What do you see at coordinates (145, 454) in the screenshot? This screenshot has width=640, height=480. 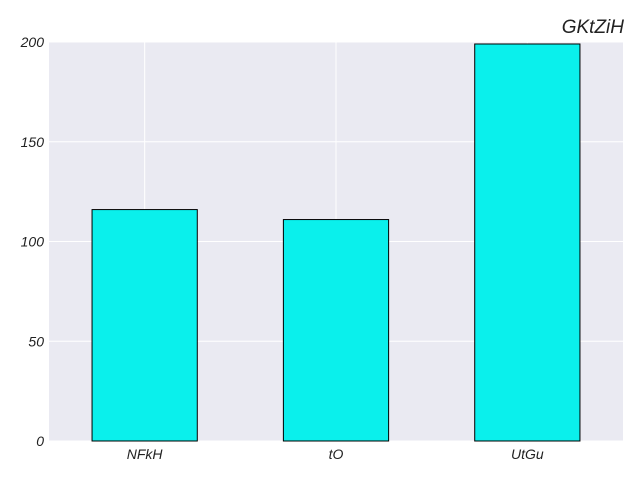 I see `x-tick-label: NFkH` at bounding box center [145, 454].